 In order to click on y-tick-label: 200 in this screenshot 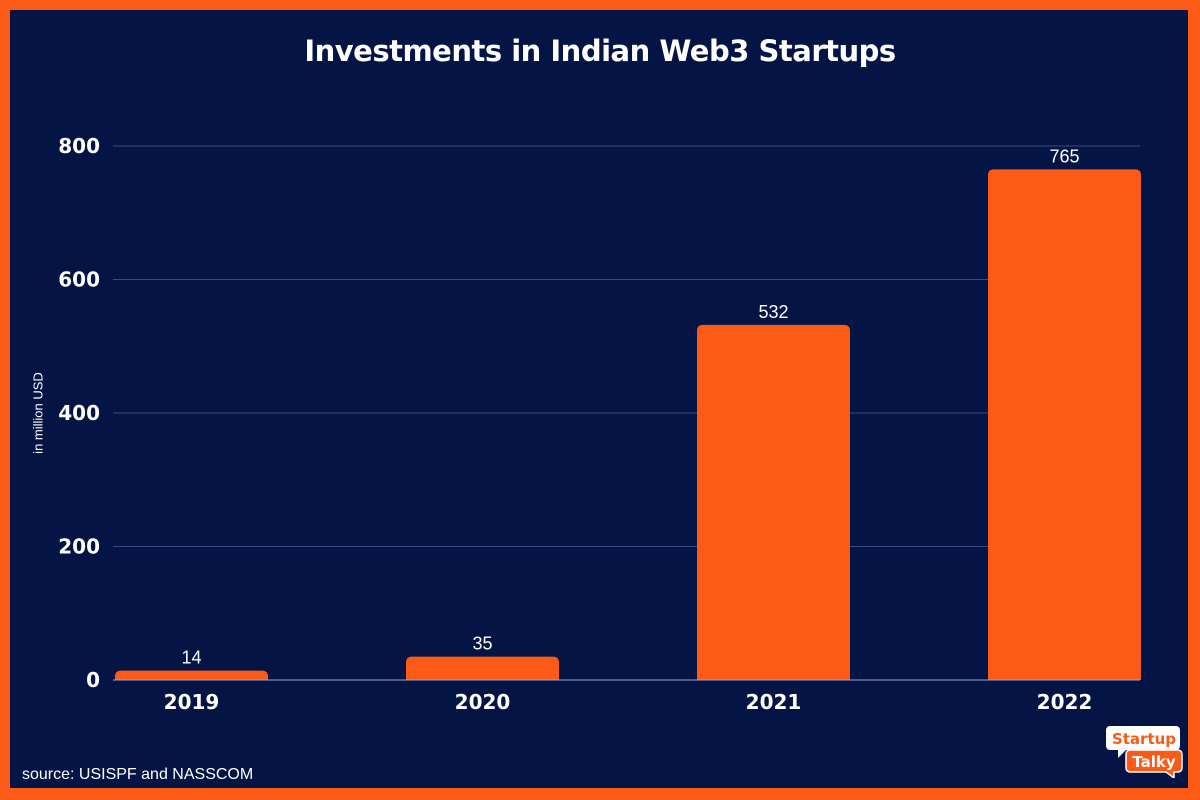, I will do `click(79, 547)`.